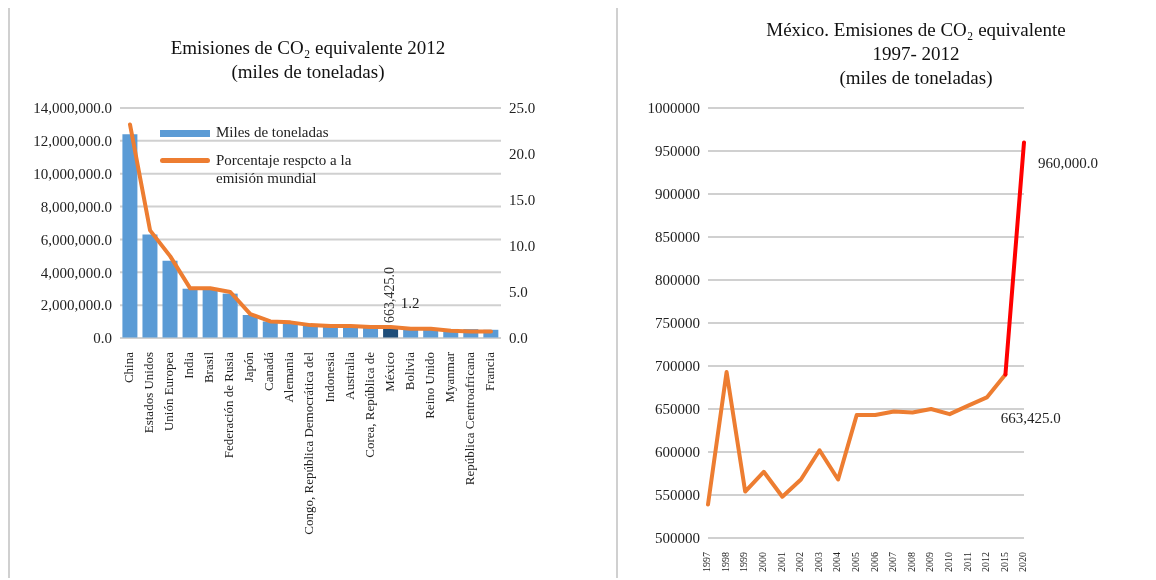 The image size is (1156, 580). What do you see at coordinates (800, 562) in the screenshot?
I see `x-tick-label: 2002` at bounding box center [800, 562].